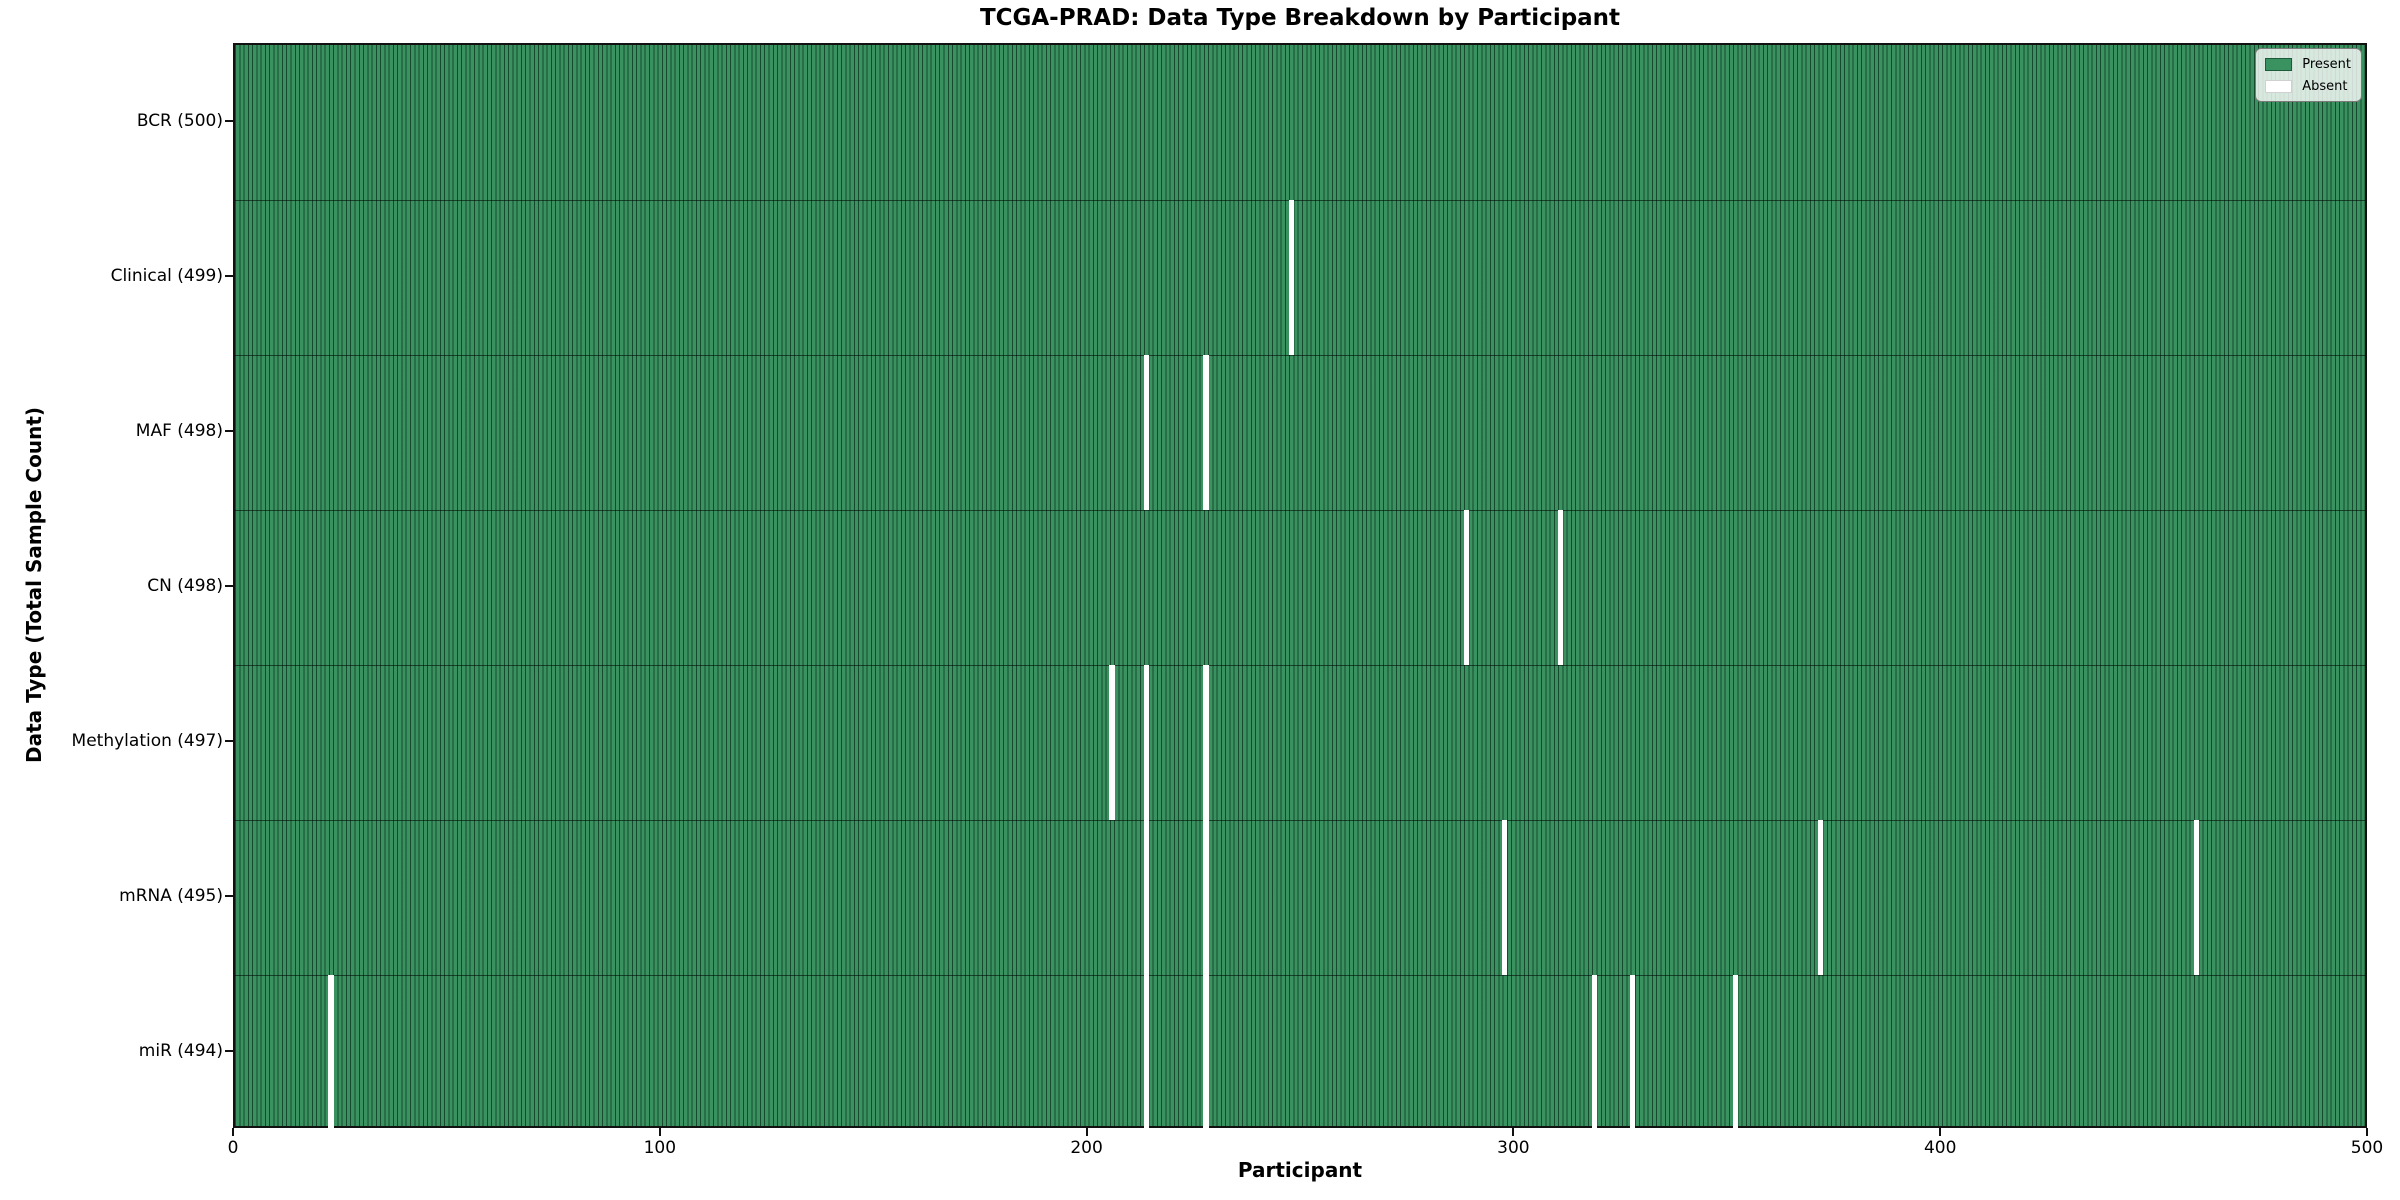  Describe the element at coordinates (2367, 1148) in the screenshot. I see `x-tick-label-500: 500` at that location.